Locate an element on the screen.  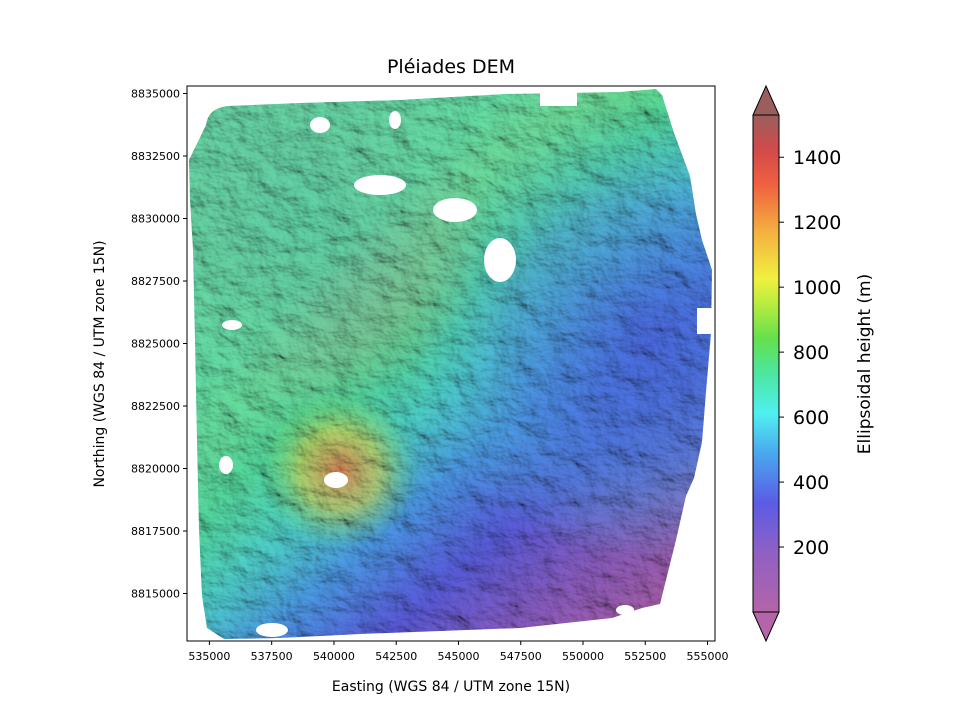
colorbar-tick-label: 400 is located at coordinates (811, 483).